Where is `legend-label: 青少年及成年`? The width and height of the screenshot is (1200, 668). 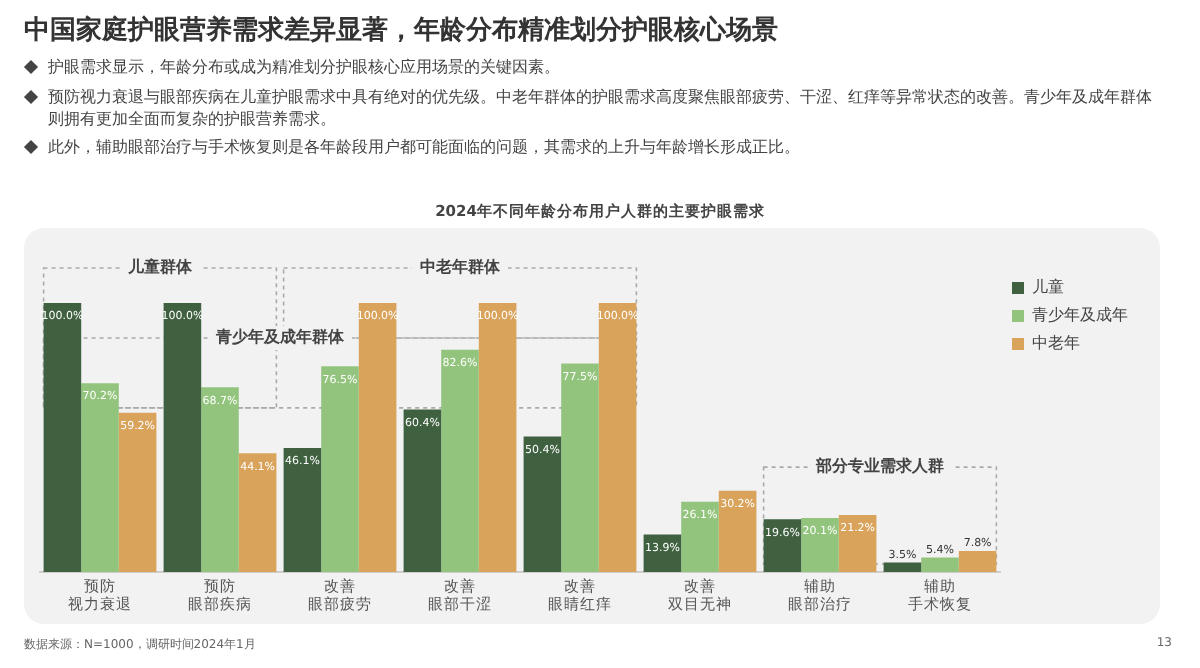
legend-label: 青少年及成年 is located at coordinates (1080, 315).